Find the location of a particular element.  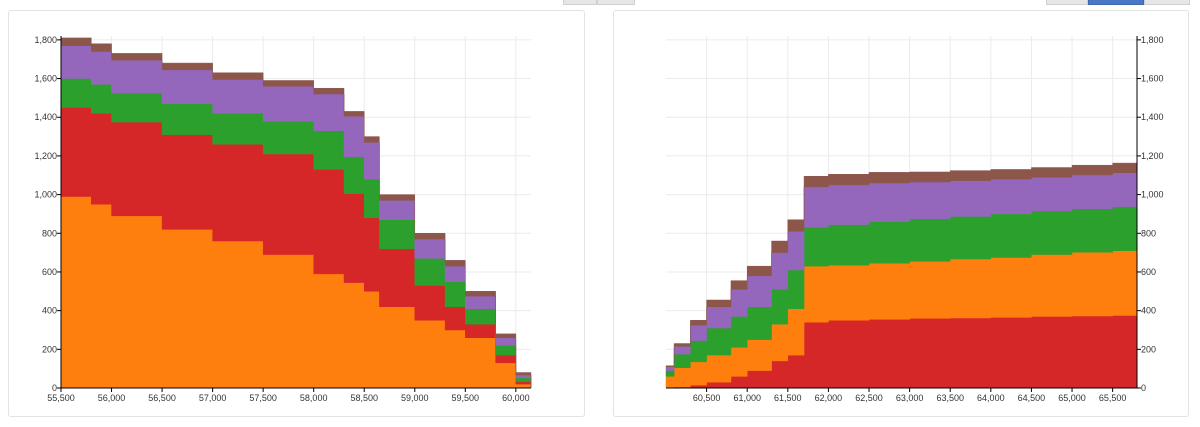

toolbar-button-right-c is located at coordinates (1167, 2).